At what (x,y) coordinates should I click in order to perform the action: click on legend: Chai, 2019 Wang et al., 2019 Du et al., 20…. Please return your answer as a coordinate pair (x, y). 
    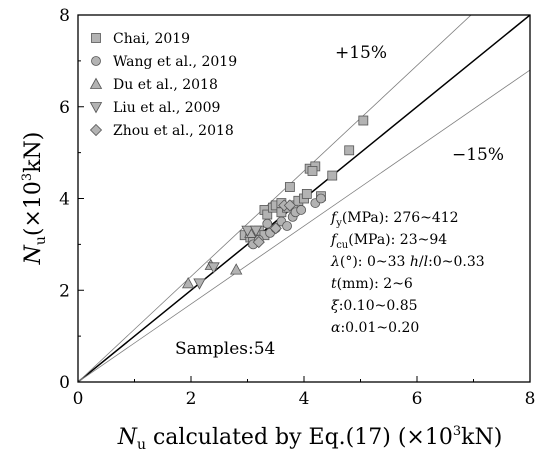
    Looking at the image, I should click on (163, 85).